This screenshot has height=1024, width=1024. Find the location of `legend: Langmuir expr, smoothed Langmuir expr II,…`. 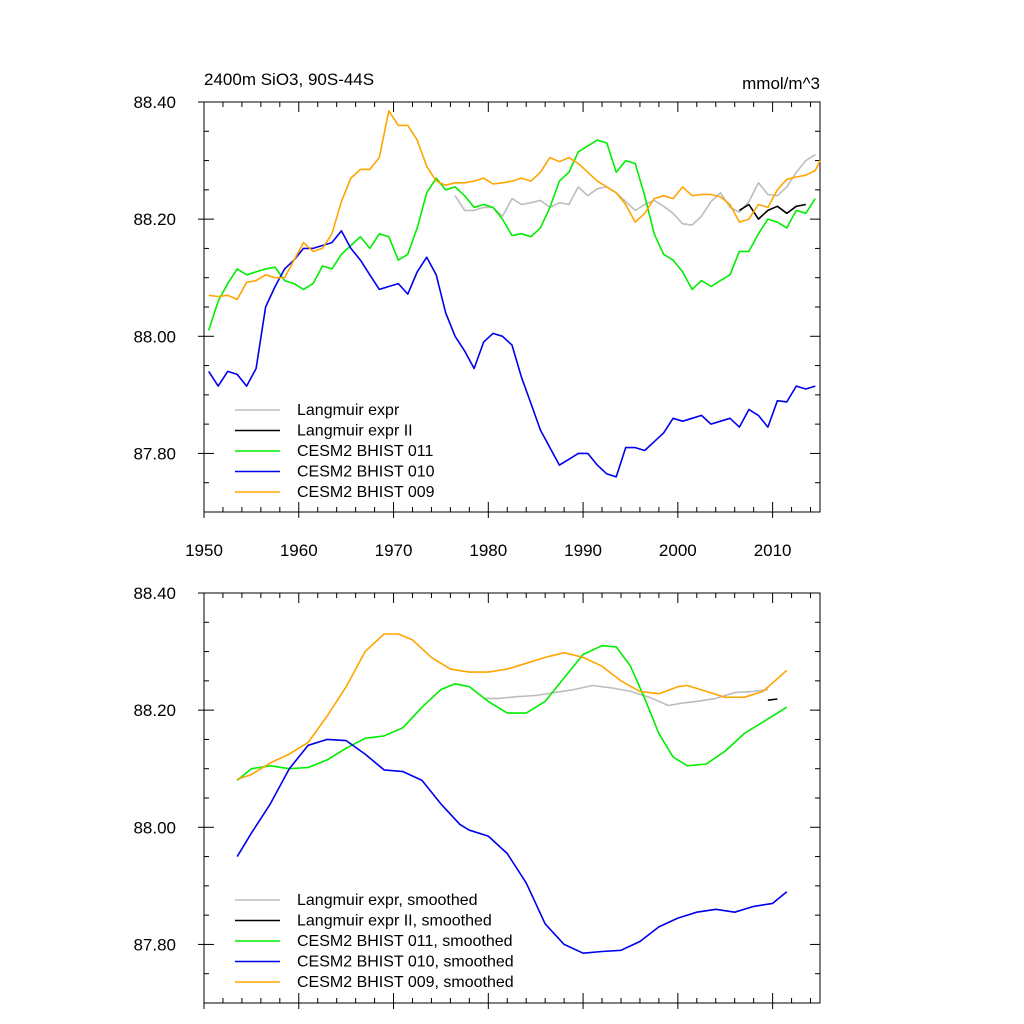

legend: Langmuir expr, smoothed Langmuir expr II,… is located at coordinates (374, 941).